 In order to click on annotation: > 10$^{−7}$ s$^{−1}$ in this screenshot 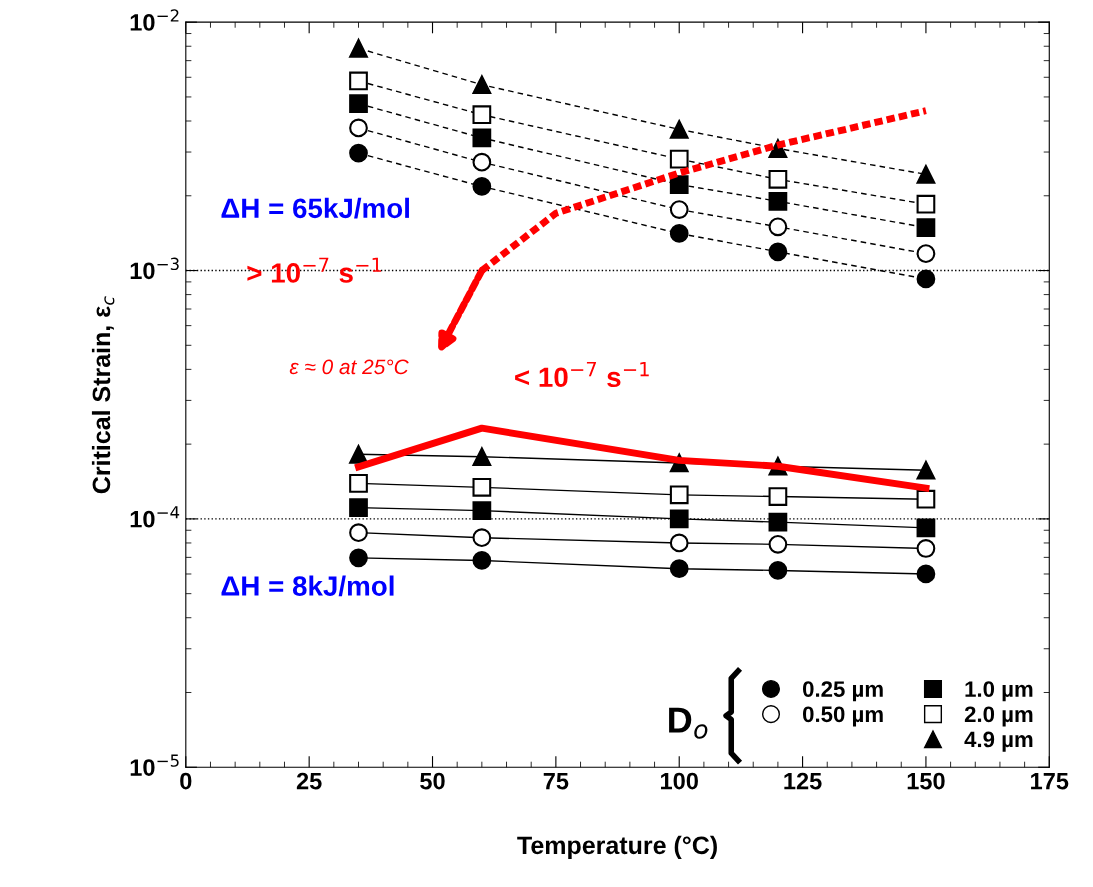, I will do `click(314, 270)`.